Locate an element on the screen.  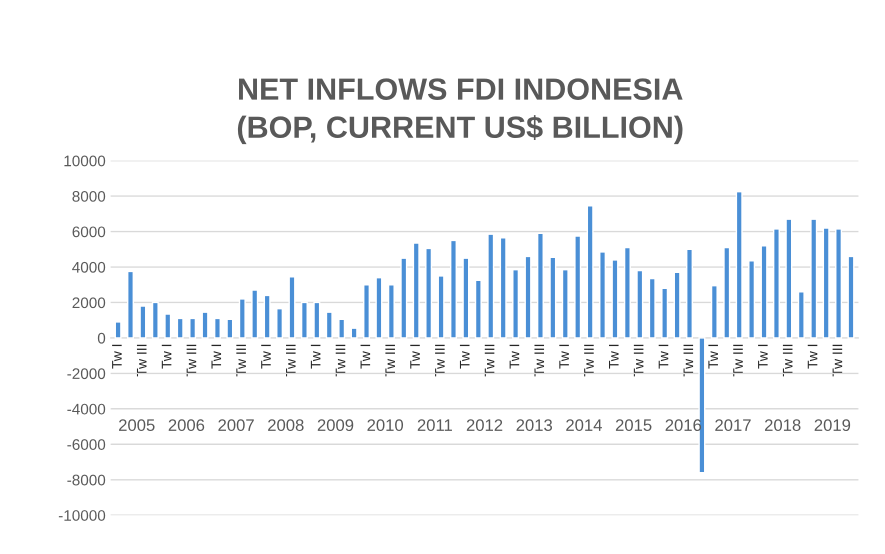
y-tick-label: 10000 is located at coordinates (85, 161).